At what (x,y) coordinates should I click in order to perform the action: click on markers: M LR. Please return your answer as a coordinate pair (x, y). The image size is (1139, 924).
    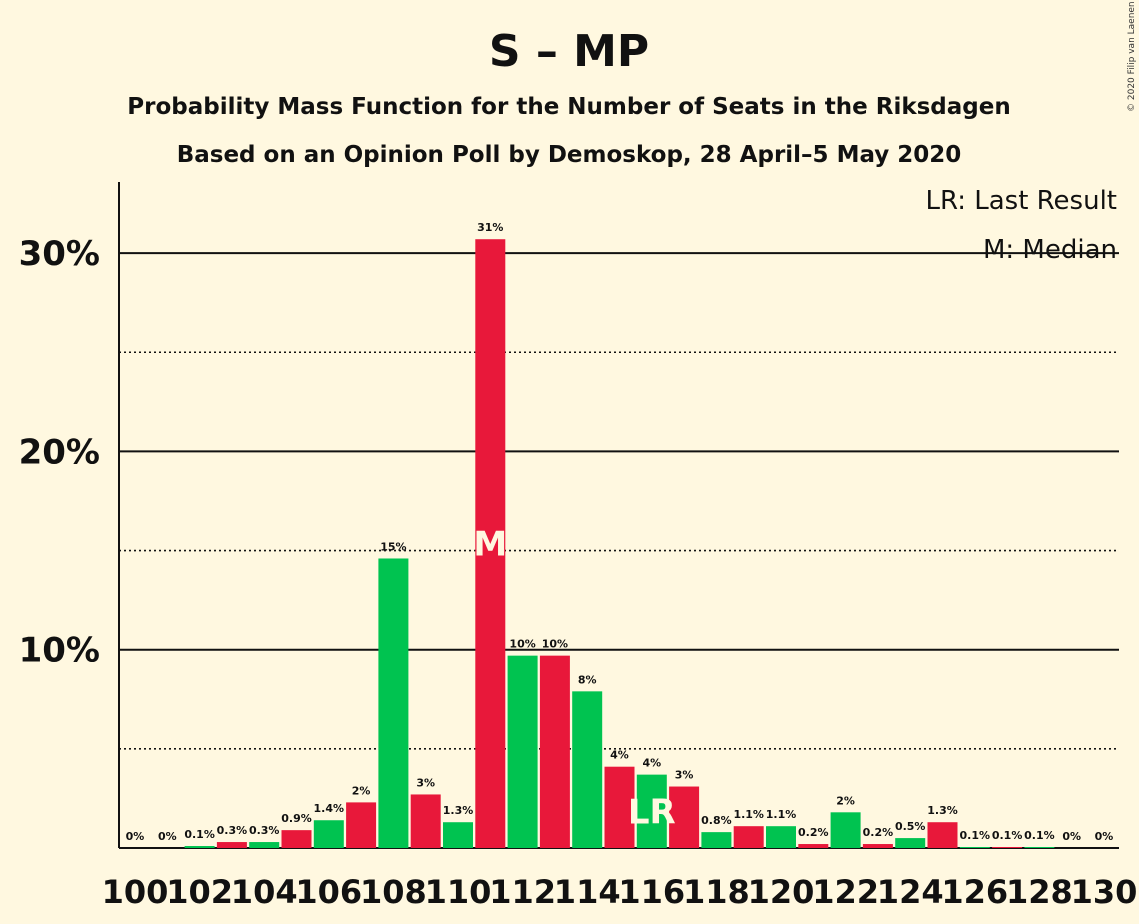
    Looking at the image, I should click on (574, 679).